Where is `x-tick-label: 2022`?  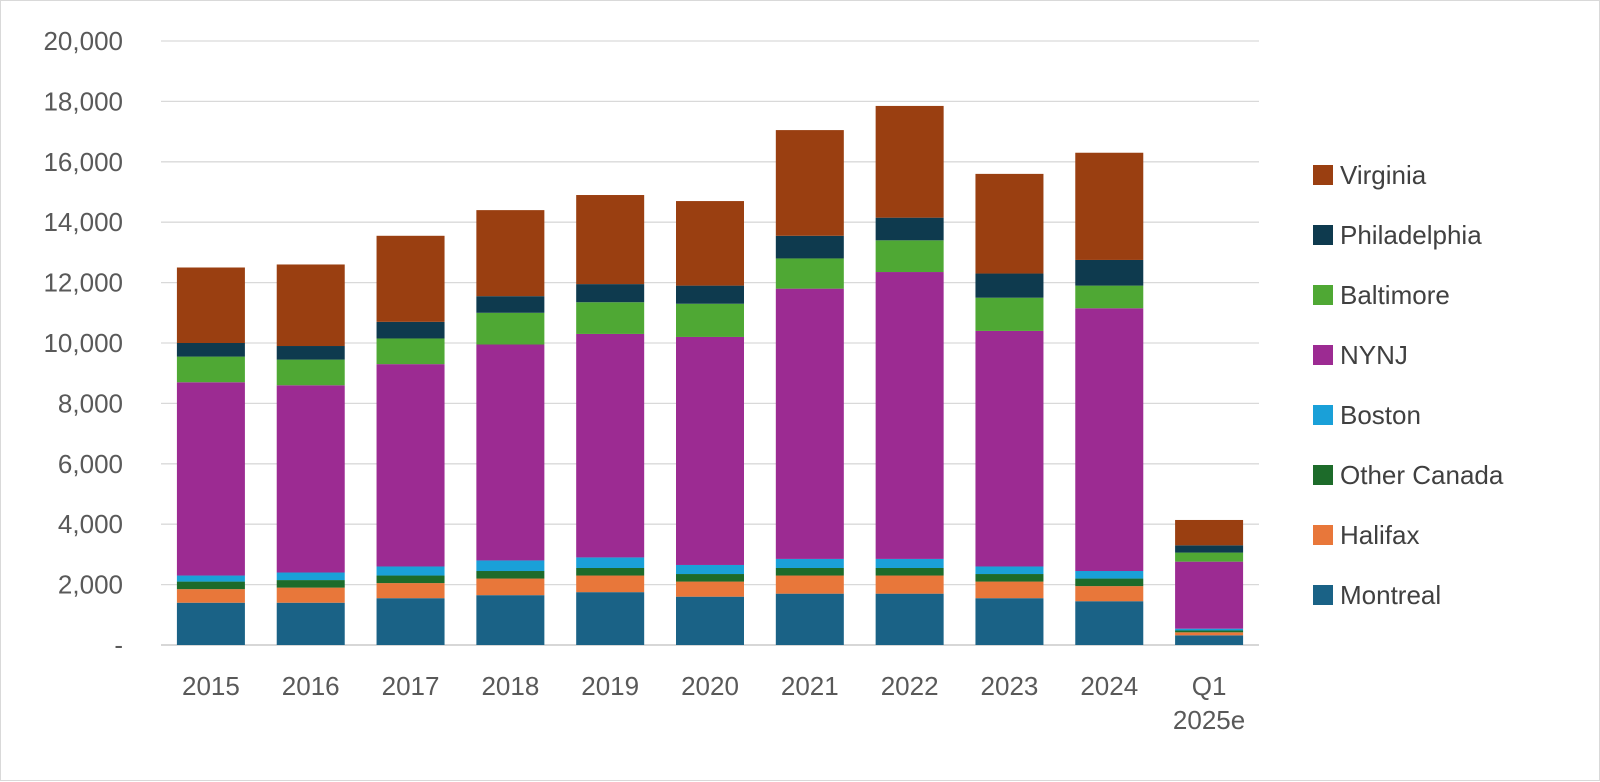
x-tick-label: 2022 is located at coordinates (910, 686).